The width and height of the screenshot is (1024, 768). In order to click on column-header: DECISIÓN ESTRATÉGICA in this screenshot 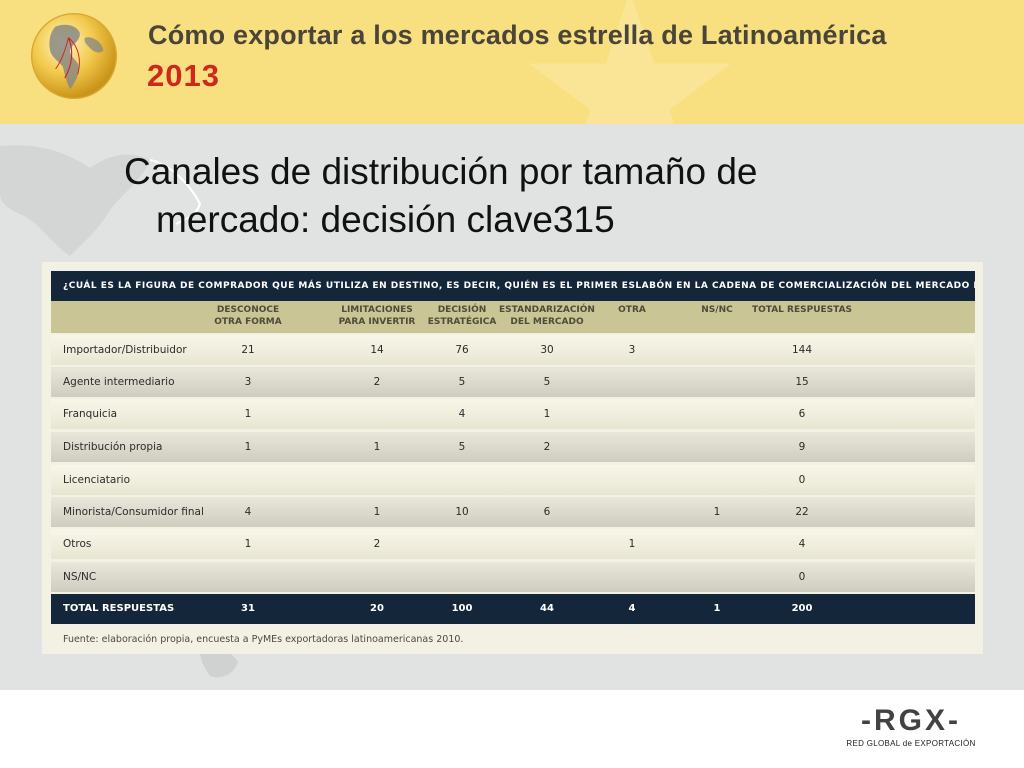, I will do `click(462, 316)`.